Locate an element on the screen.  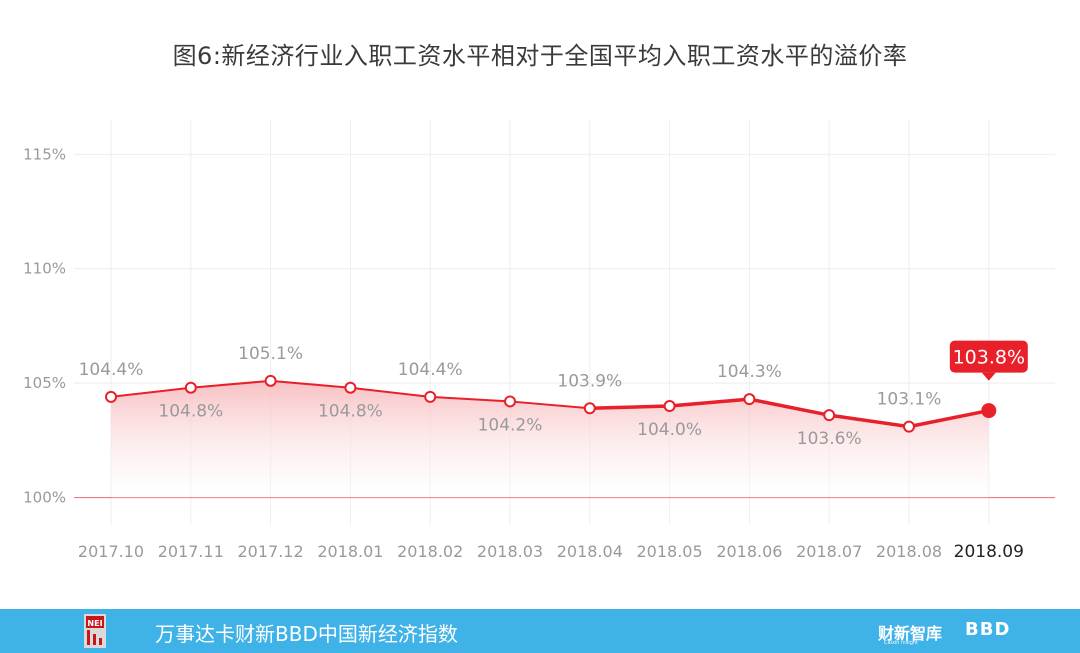
x-tick-label: 2018.07 is located at coordinates (829, 551).